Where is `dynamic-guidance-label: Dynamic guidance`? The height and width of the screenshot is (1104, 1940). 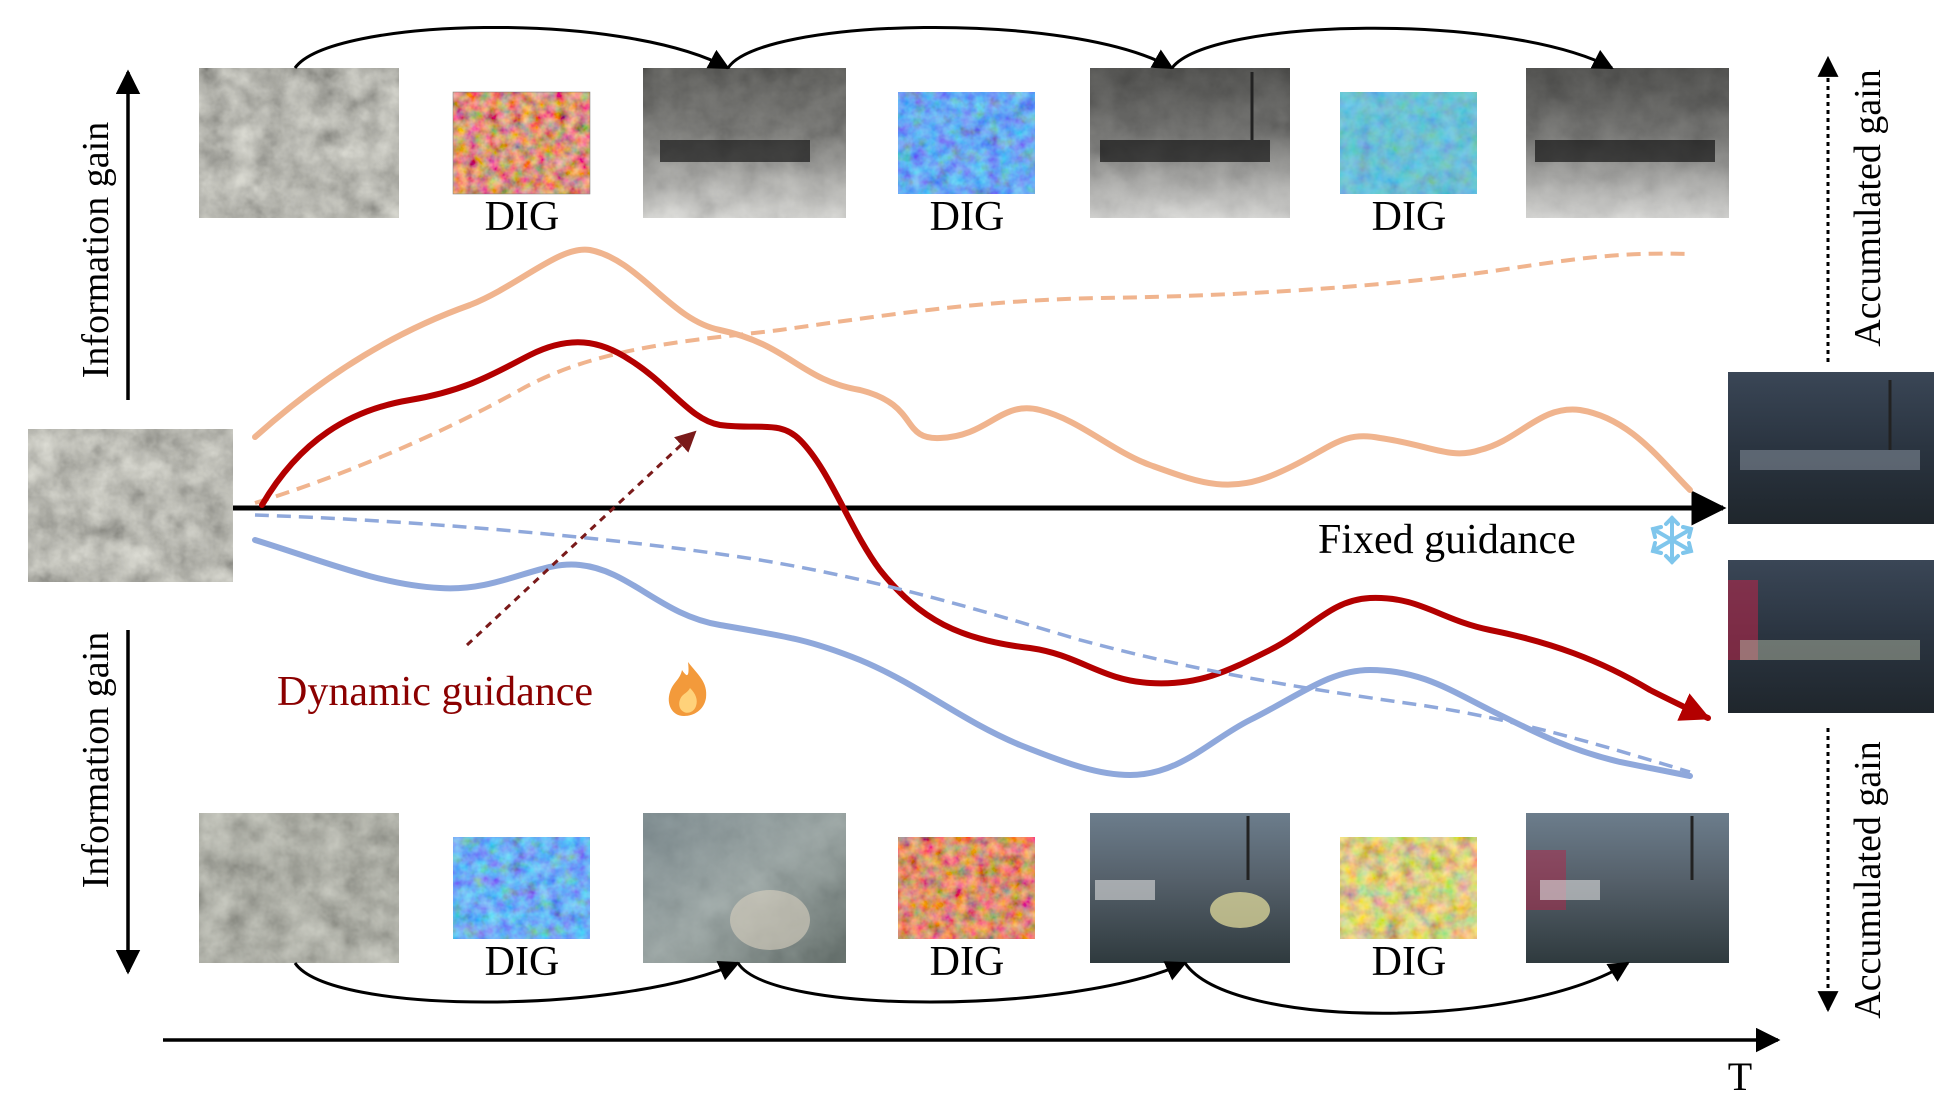
dynamic-guidance-label: Dynamic guidance is located at coordinates (435, 692).